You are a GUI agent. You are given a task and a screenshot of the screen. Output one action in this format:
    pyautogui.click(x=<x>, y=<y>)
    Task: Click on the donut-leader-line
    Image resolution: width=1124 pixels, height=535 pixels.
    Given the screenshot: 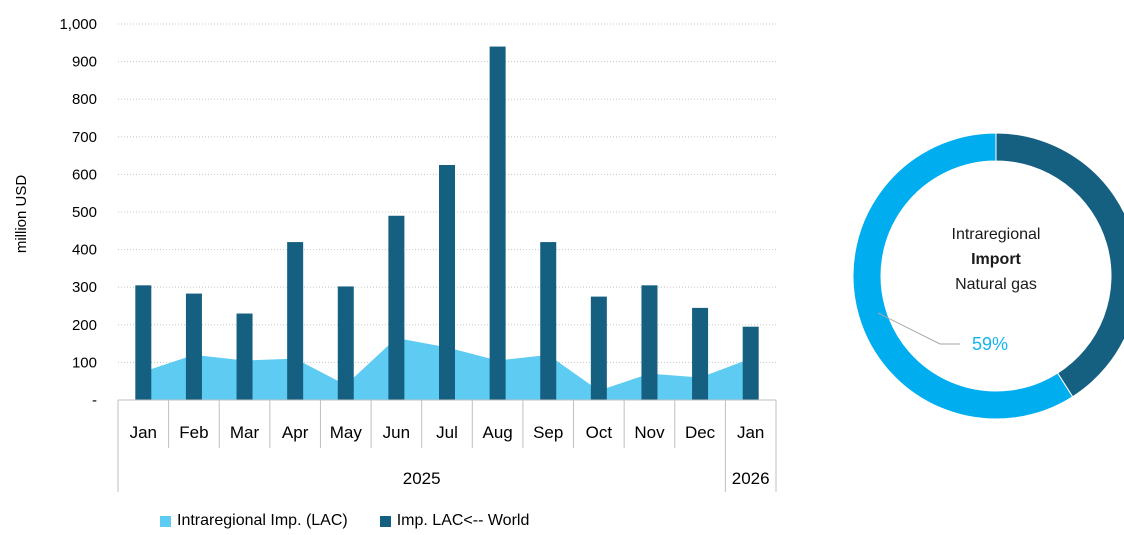 What is the action you would take?
    pyautogui.click(x=918, y=328)
    